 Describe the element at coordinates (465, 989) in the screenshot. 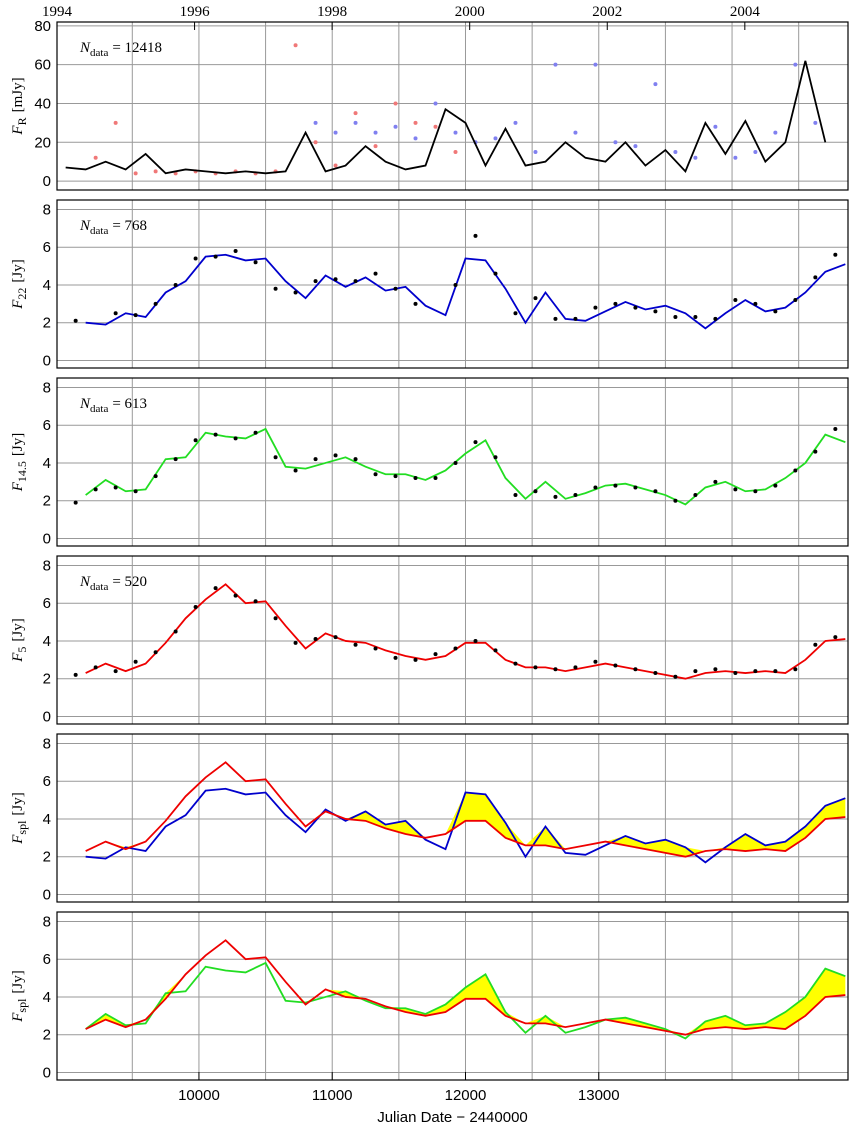

I see `plot-area` at that location.